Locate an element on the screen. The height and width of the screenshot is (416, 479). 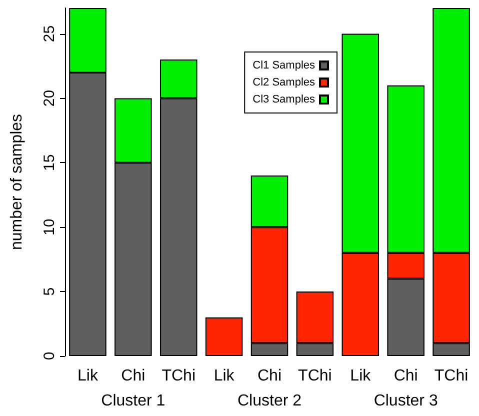
text: Cluster 1 is located at coordinates (133, 401).